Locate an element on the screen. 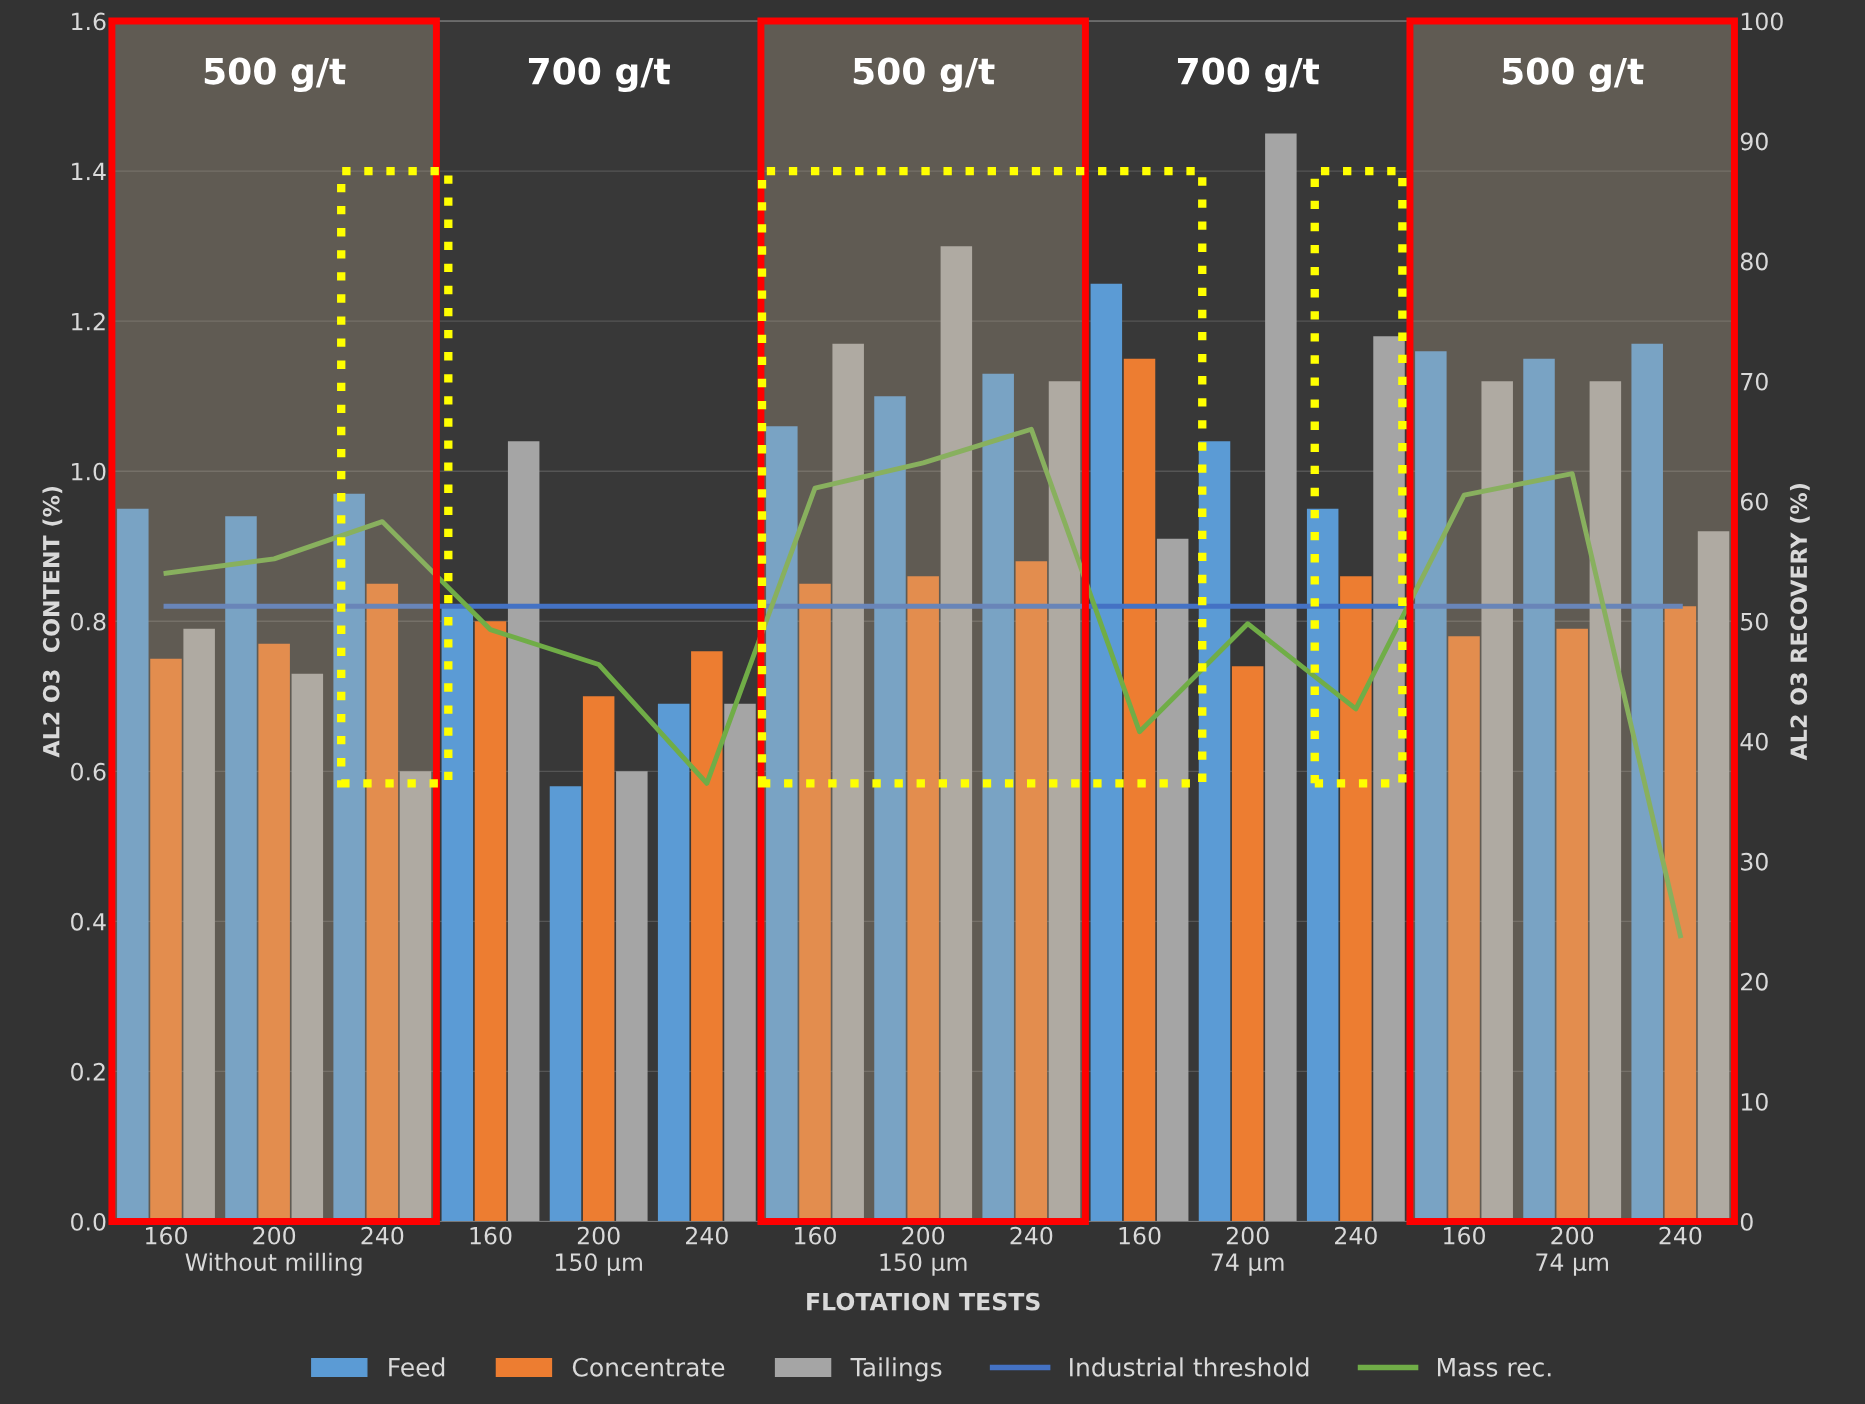  y-tick-label: 0.2 is located at coordinates (88, 1071).